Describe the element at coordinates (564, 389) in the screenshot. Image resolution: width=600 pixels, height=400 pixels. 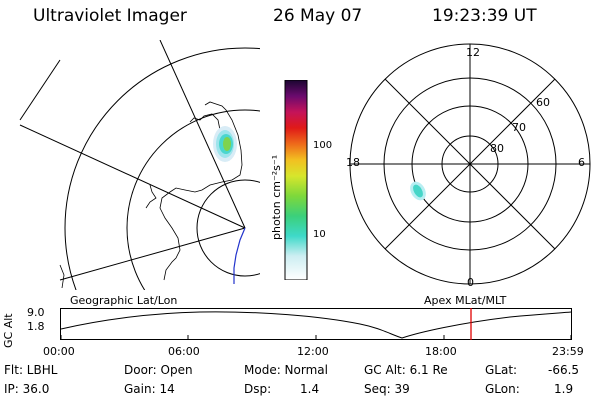
I see `info-glon-value: 1.9` at that location.